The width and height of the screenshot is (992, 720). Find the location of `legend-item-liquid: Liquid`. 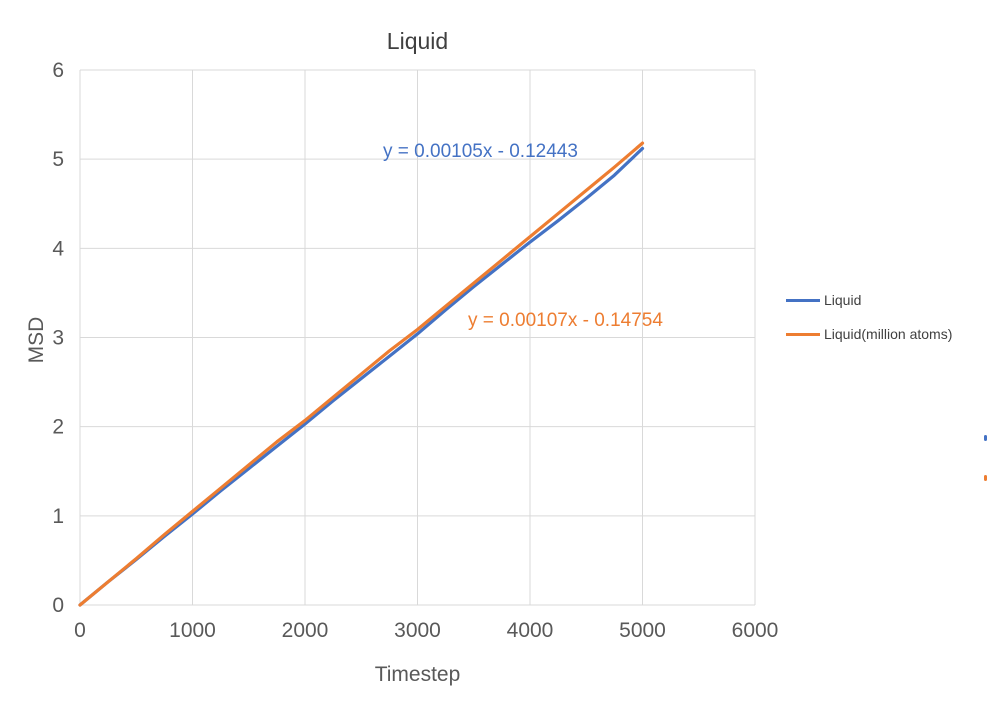

legend-item-liquid: Liquid is located at coordinates (869, 300).